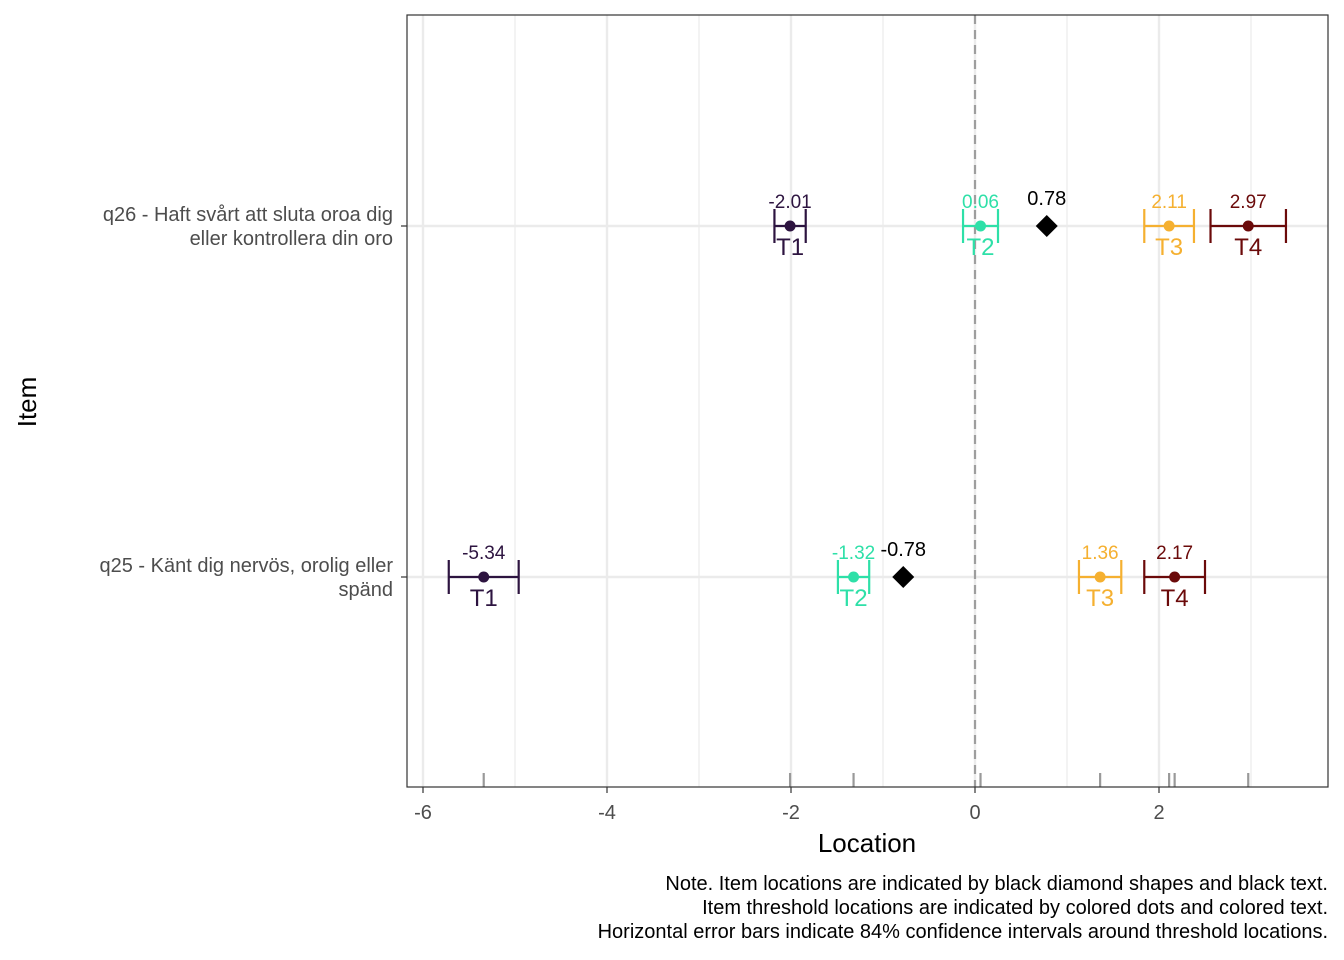 Image resolution: width=1344 pixels, height=960 pixels. Describe the element at coordinates (1174, 553) in the screenshot. I see `threshold-value-label: 2.17` at that location.